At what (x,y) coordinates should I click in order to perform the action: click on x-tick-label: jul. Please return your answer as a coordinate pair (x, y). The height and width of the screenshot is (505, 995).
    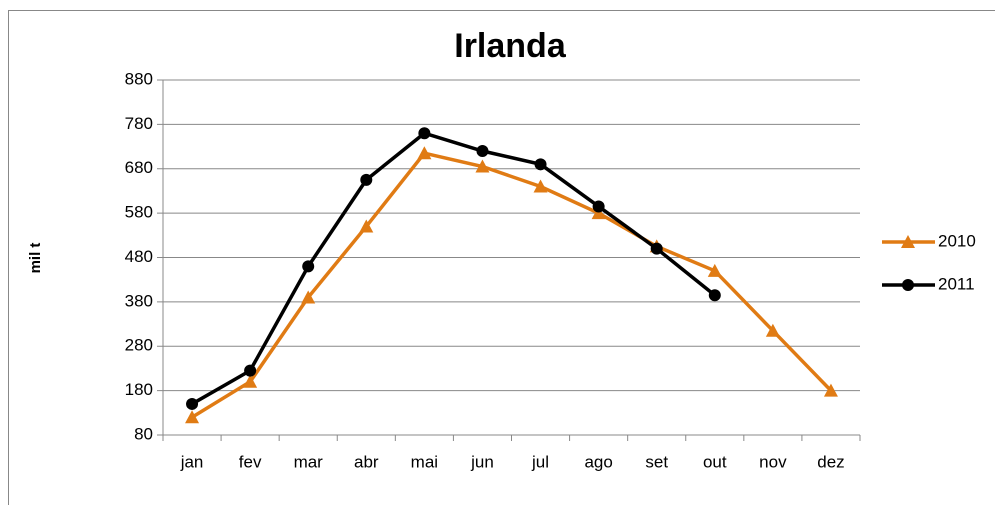
    Looking at the image, I should click on (540, 461).